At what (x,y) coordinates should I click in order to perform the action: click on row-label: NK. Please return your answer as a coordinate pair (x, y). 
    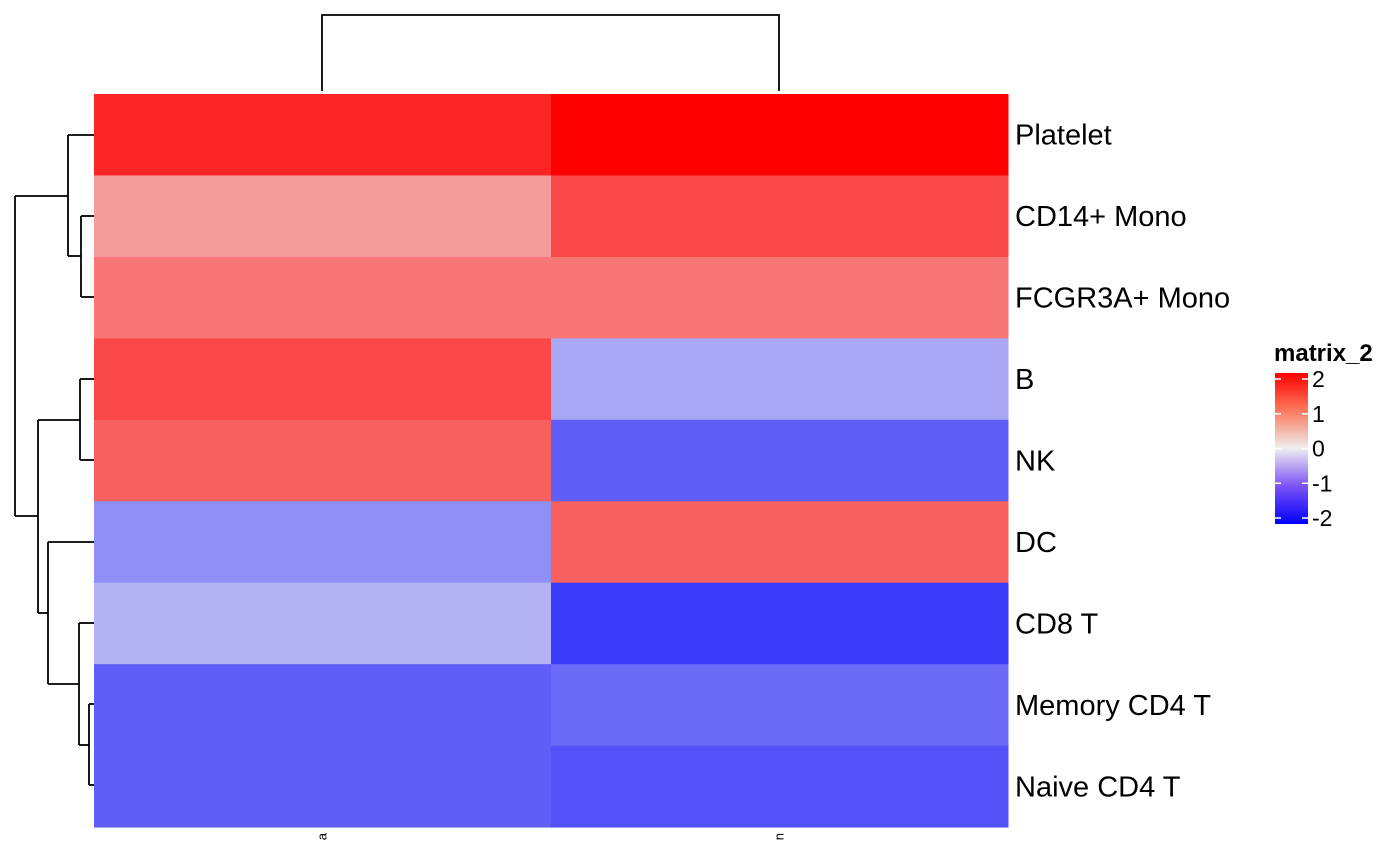
    Looking at the image, I should click on (1035, 462).